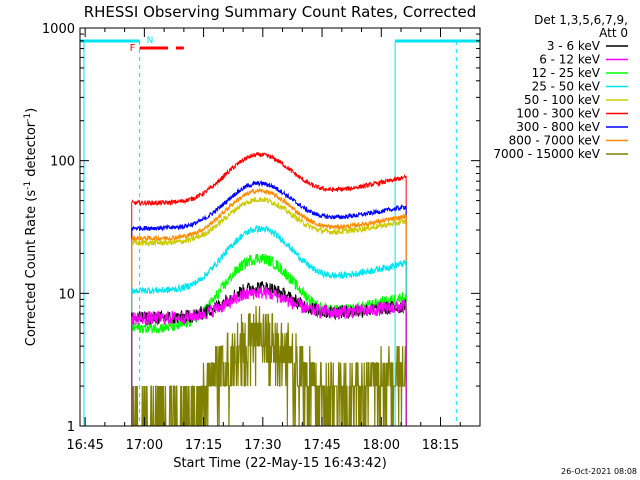  What do you see at coordinates (381, 445) in the screenshot?
I see `x-tick-label: 18:00` at bounding box center [381, 445].